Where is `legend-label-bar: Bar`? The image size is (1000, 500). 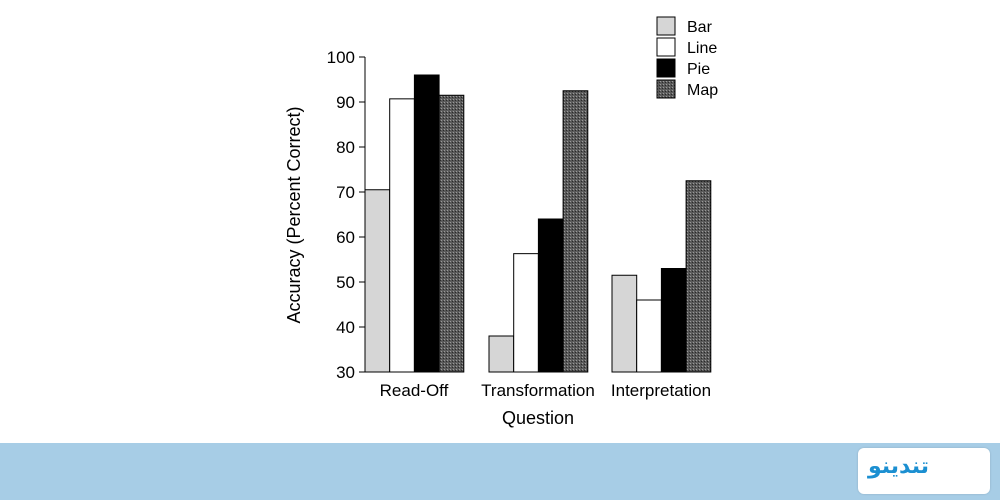
legend-label-bar: Bar is located at coordinates (700, 27).